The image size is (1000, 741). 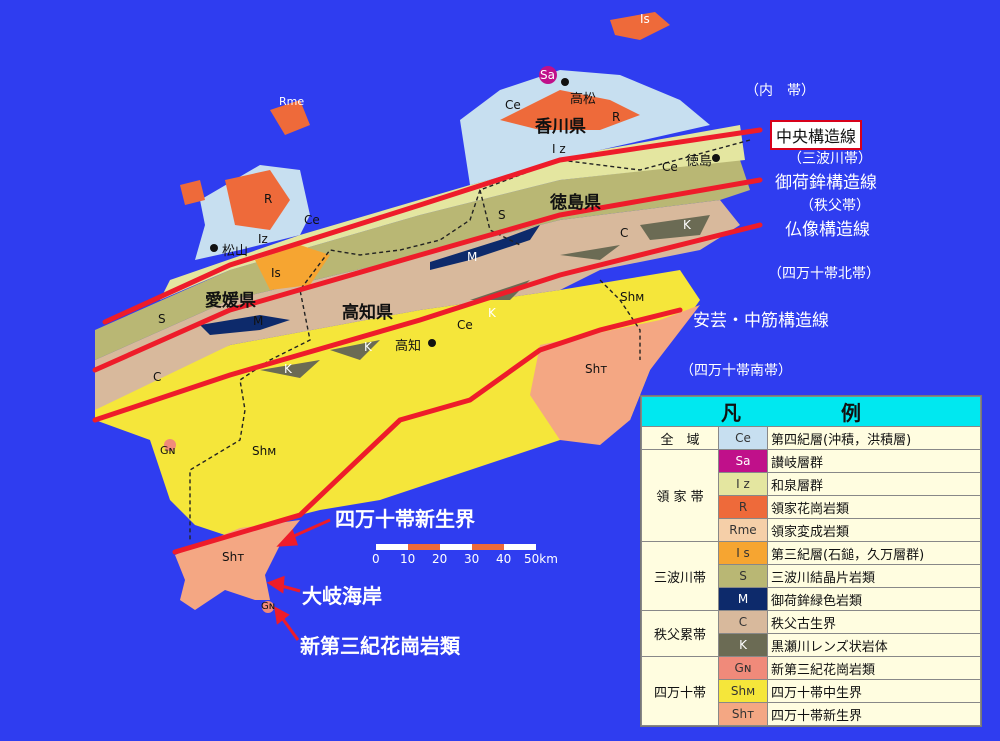 I want to click on code-m-mid: M, so click(x=472, y=257).